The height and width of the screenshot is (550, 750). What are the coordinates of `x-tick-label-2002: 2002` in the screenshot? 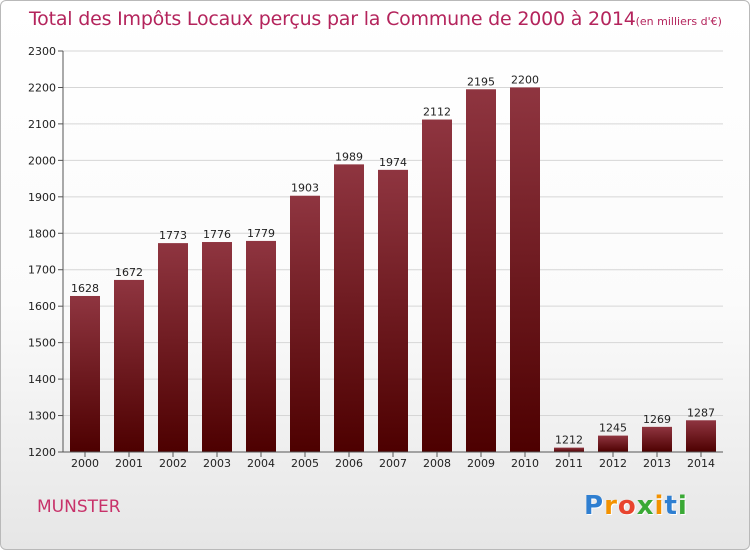 It's located at (173, 463).